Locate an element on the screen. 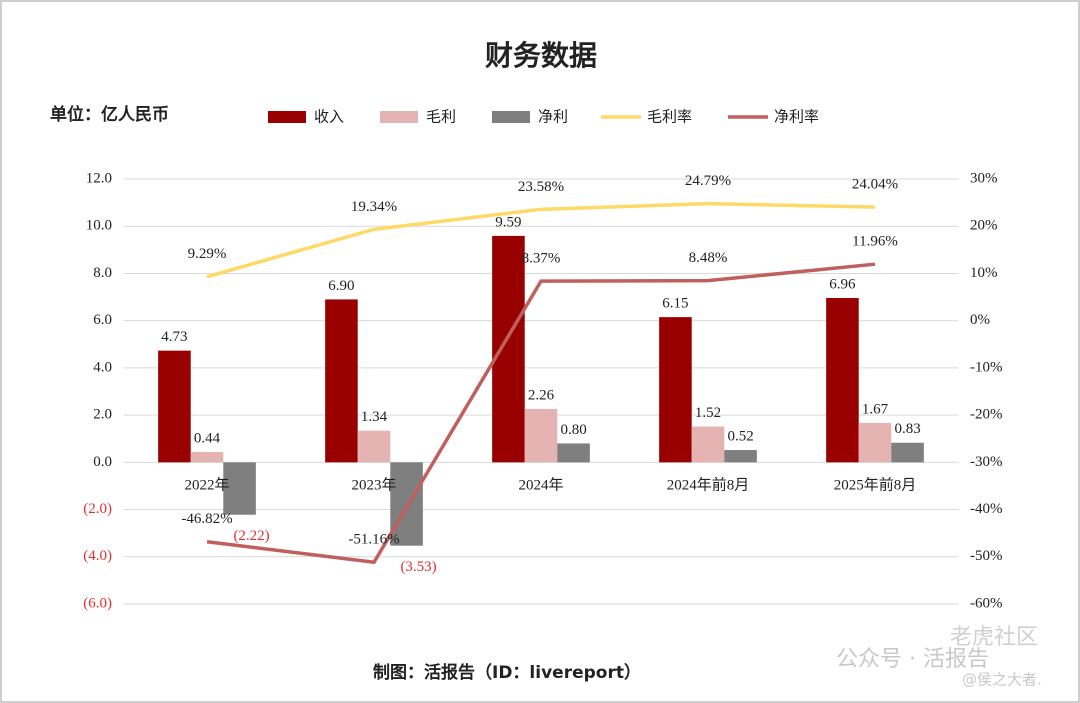 The height and width of the screenshot is (703, 1080). data-label: 19.34% is located at coordinates (374, 207).